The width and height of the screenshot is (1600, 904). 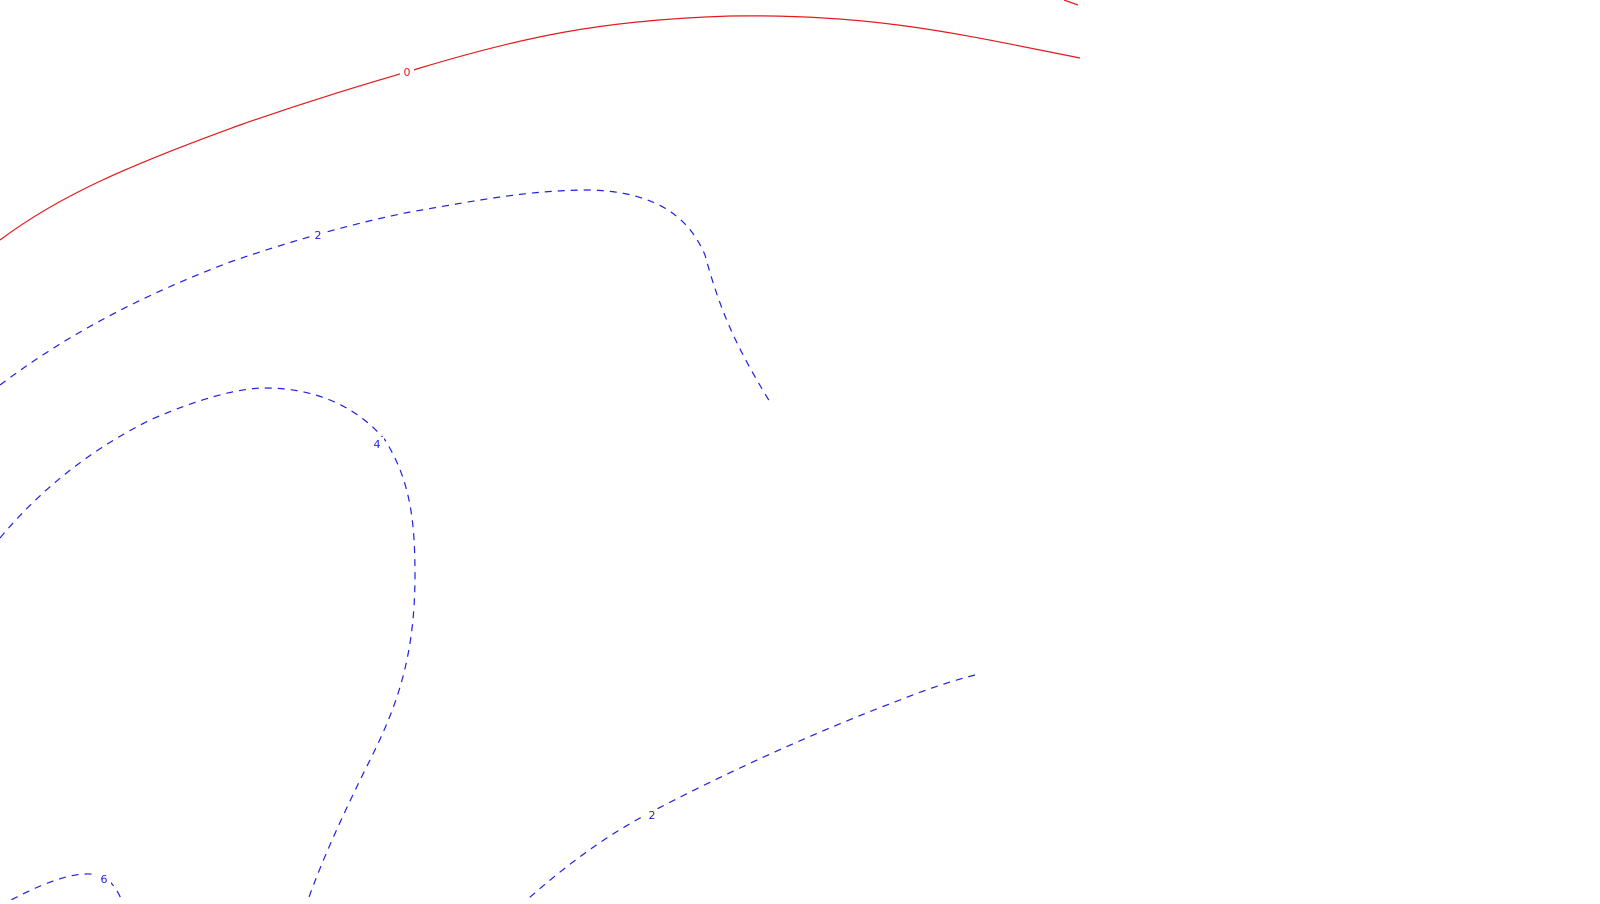 I want to click on contour-label-2-upper: 2, so click(x=318, y=236).